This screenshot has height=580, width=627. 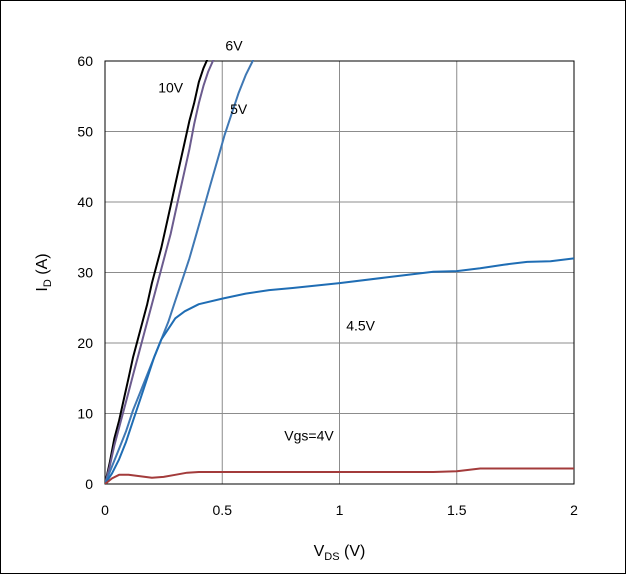 What do you see at coordinates (42, 266) in the screenshot?
I see `y-axis-label-unit: (A)` at bounding box center [42, 266].